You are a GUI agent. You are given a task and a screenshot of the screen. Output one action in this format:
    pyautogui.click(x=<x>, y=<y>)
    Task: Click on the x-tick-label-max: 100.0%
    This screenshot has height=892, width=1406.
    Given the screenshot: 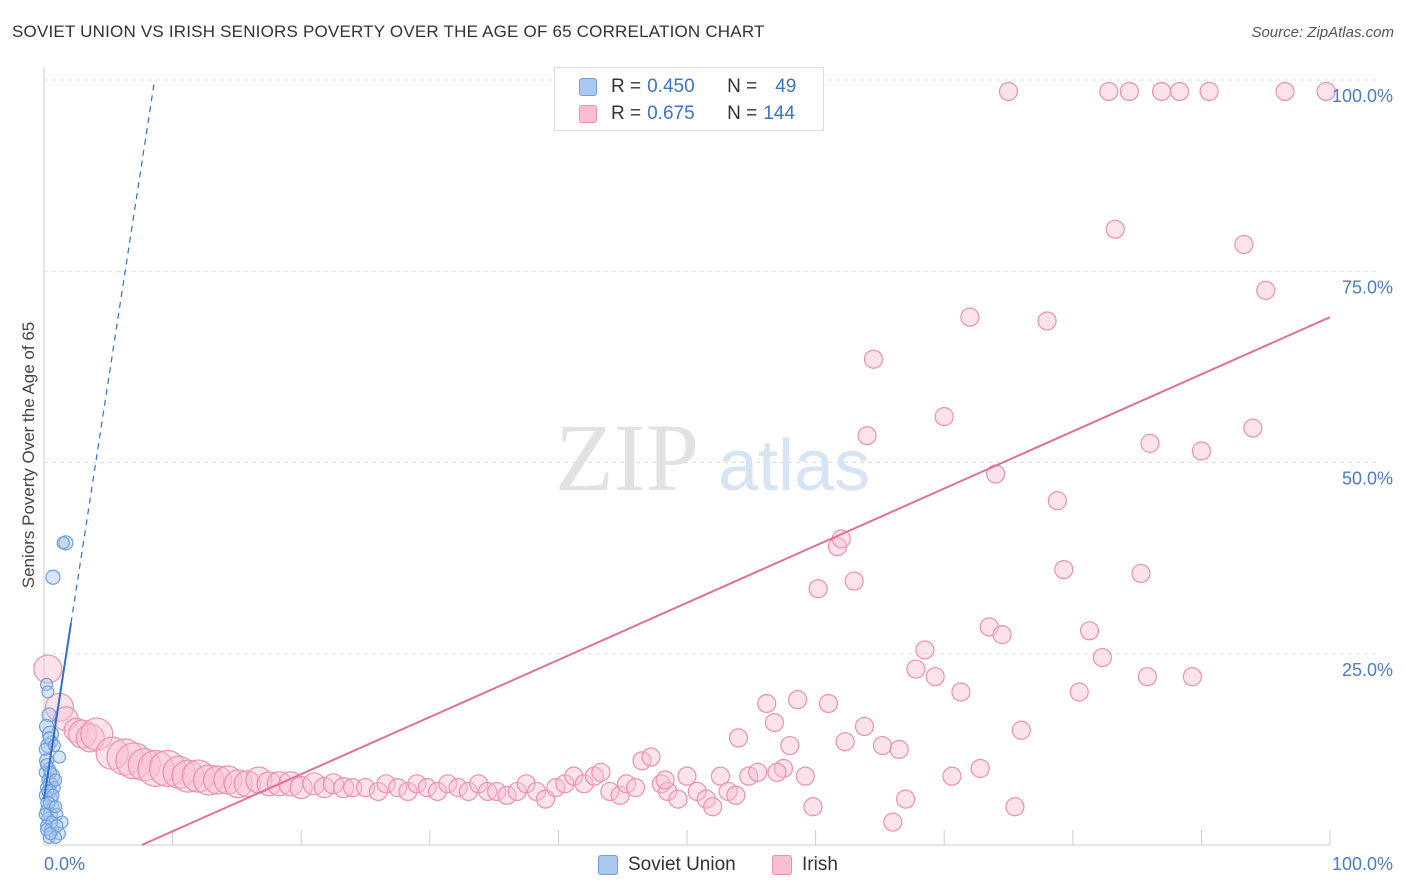 What is the action you would take?
    pyautogui.click(x=1362, y=864)
    